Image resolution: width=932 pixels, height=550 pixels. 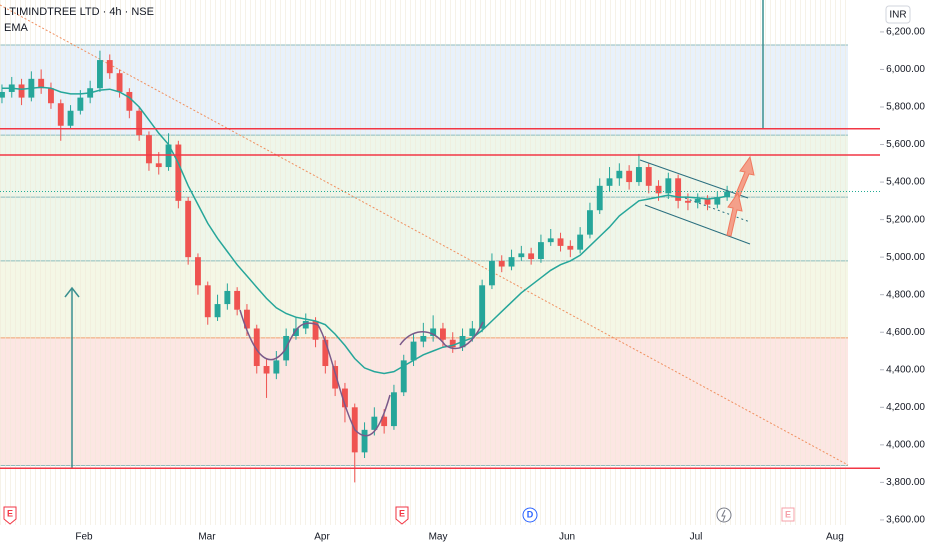 I want to click on legend-ema: EMA, so click(x=16, y=28).